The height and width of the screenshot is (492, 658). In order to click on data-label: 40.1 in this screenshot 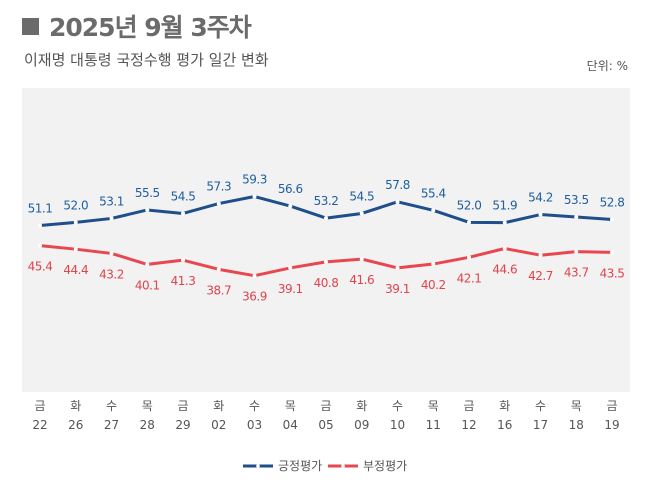, I will do `click(147, 285)`.